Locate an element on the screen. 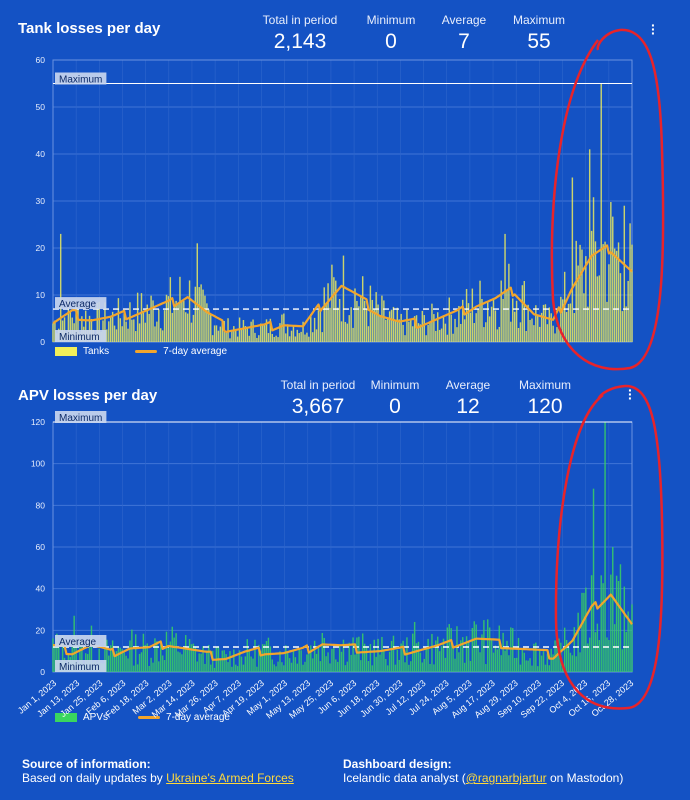 Image resolution: width=690 pixels, height=800 pixels. stat-label: Total in period is located at coordinates (300, 20).